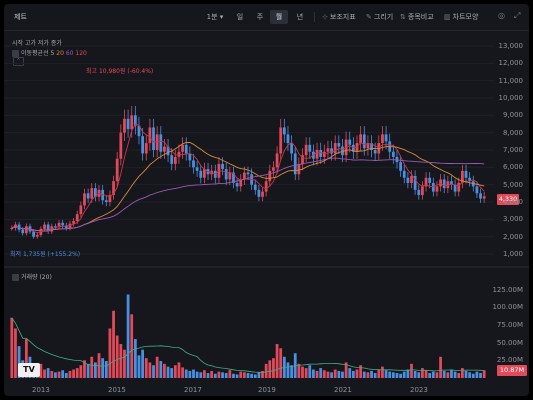  What do you see at coordinates (508, 199) in the screenshot?
I see `last-price-tag: 4,330` at bounding box center [508, 199].